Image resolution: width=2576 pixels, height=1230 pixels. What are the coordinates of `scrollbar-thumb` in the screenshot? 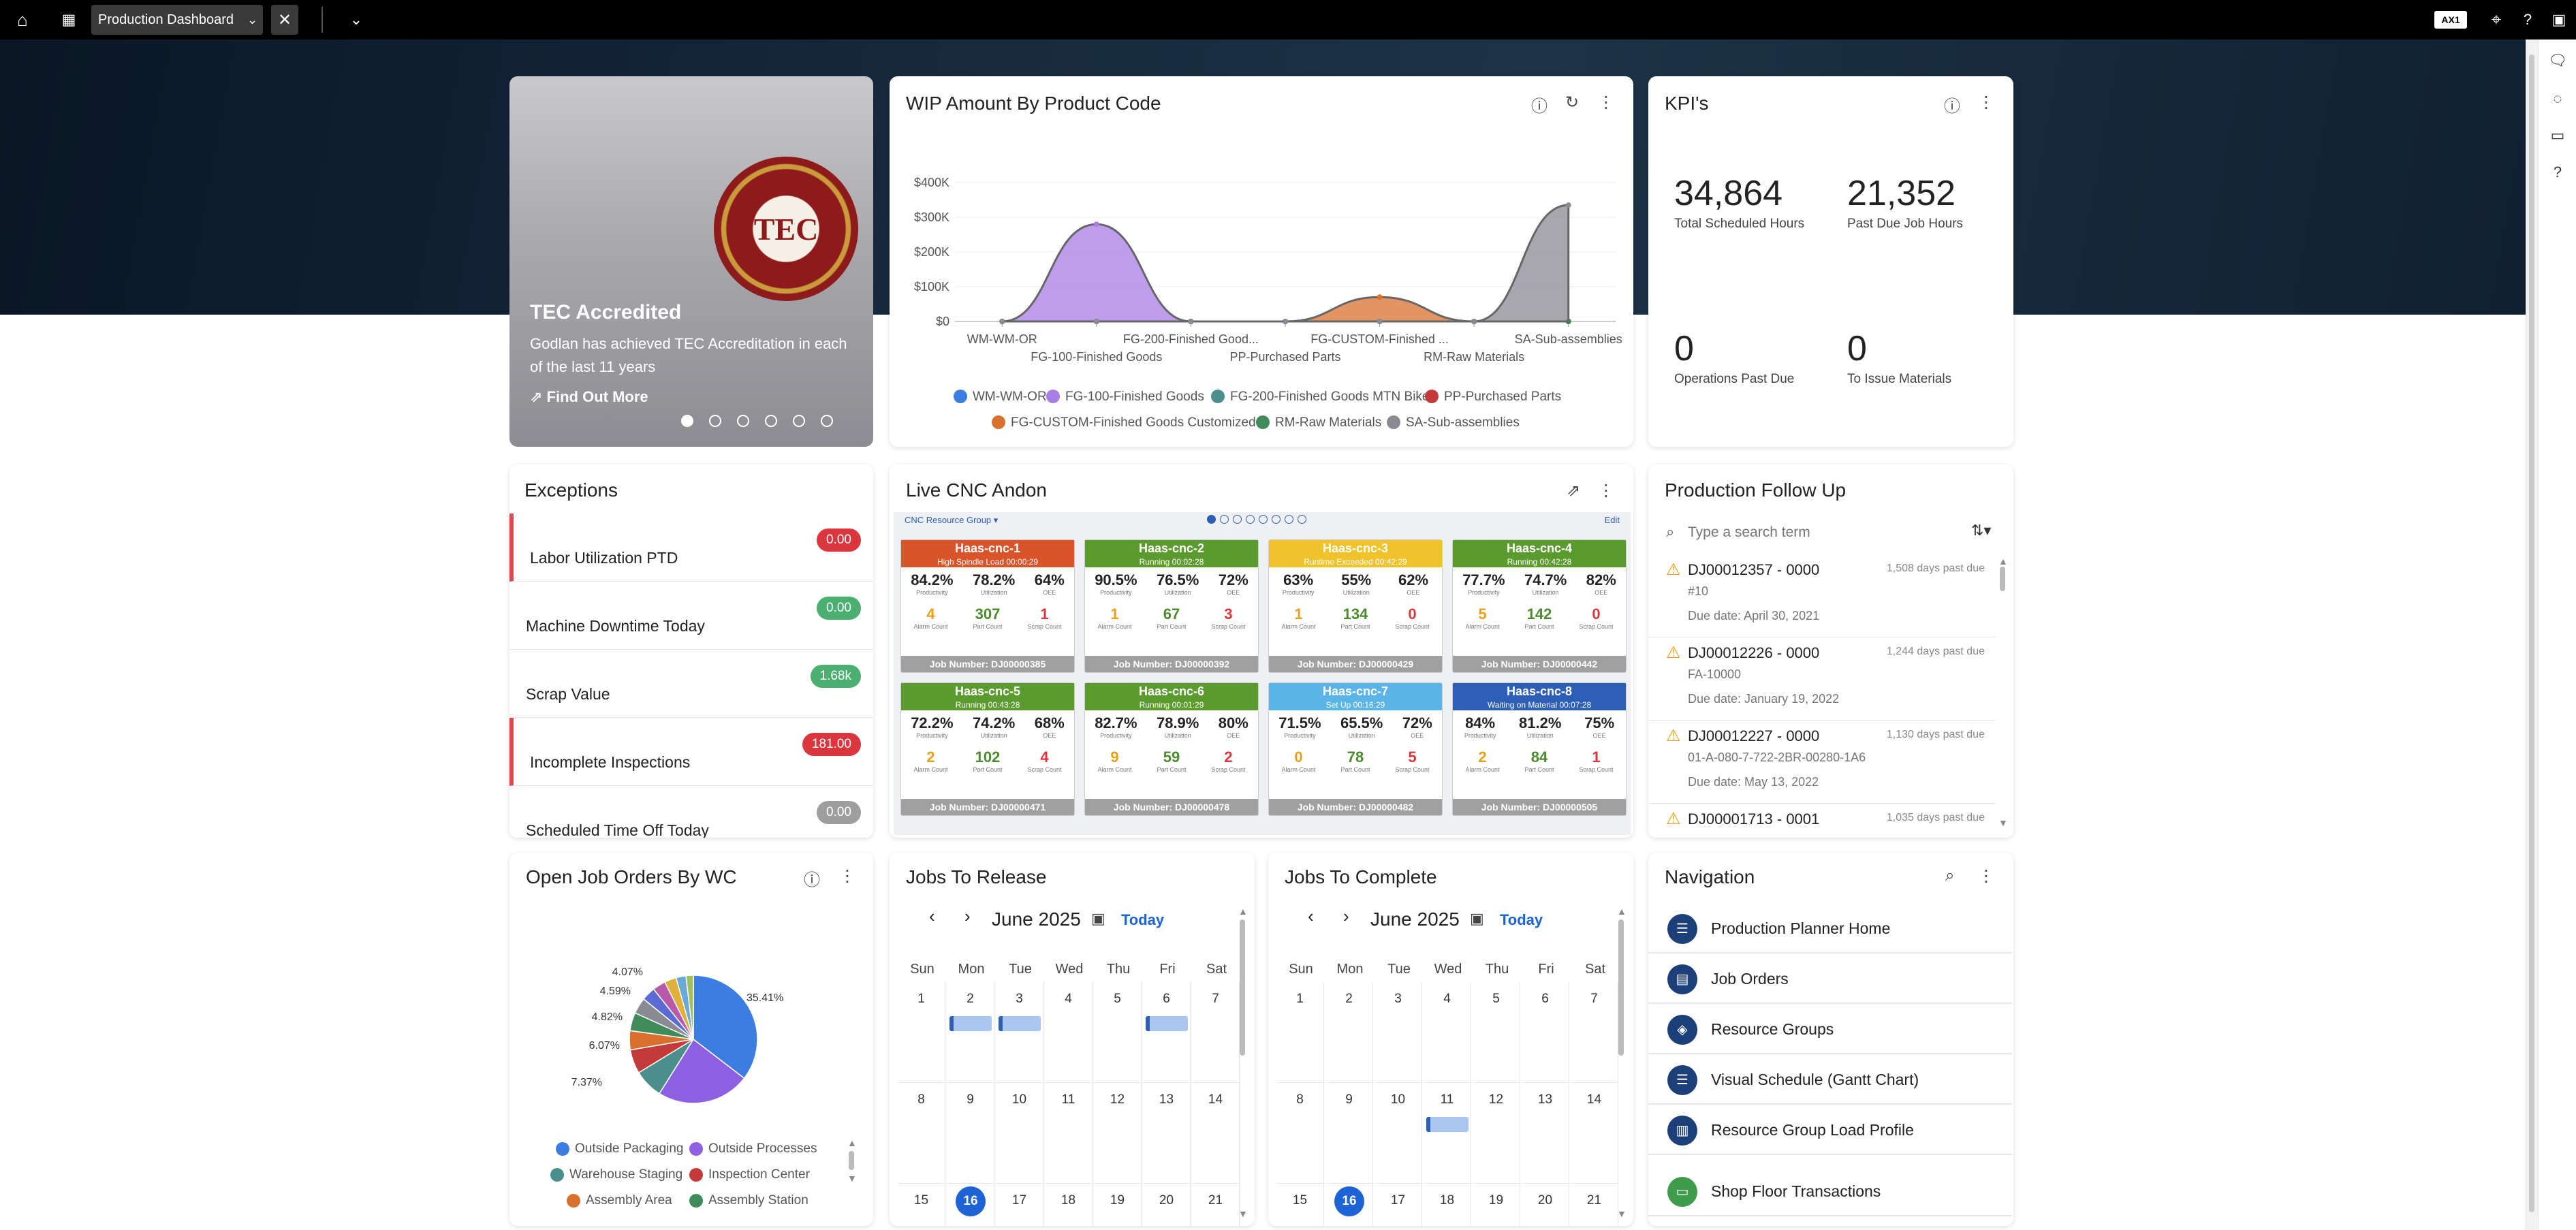 It's located at (2531, 633).